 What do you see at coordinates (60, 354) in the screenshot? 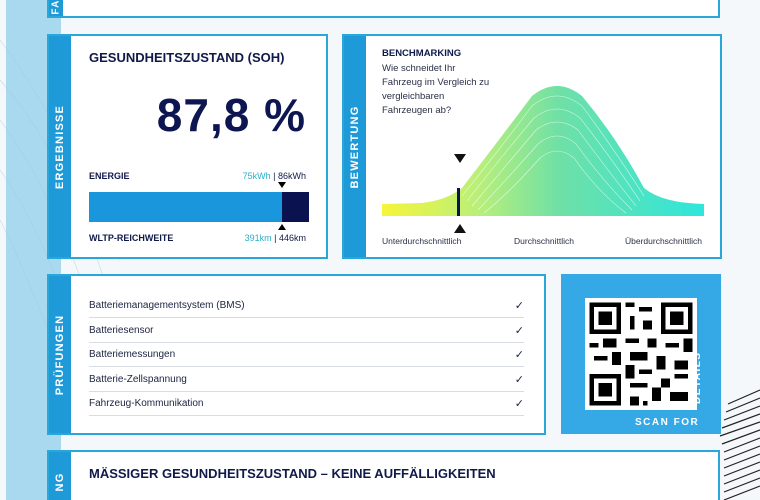
I see `checks-side-label: PRÜFUNGEN` at bounding box center [60, 354].